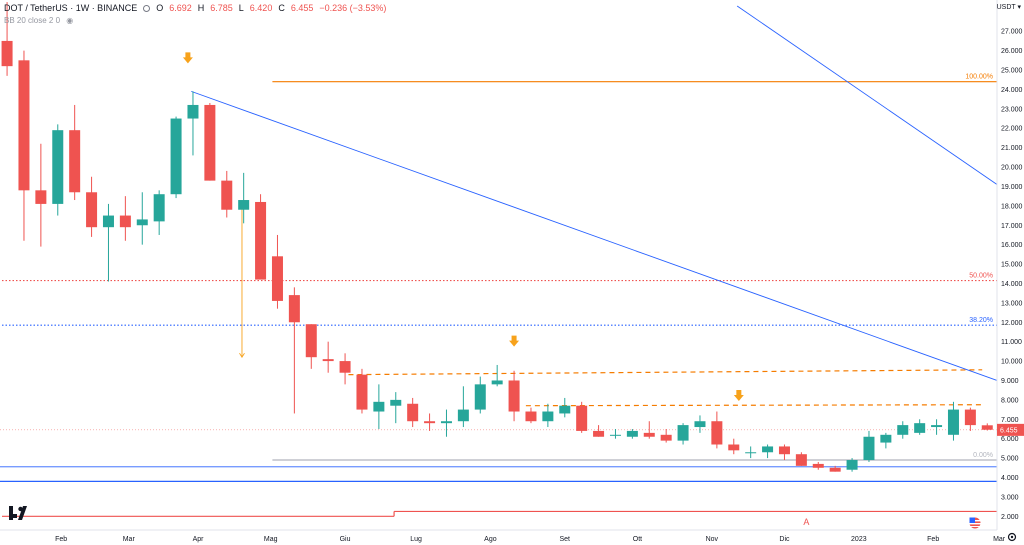 Image resolution: width=1024 pixels, height=545 pixels. Describe the element at coordinates (1012, 168) in the screenshot. I see `y-tick-label: 20.000` at that location.